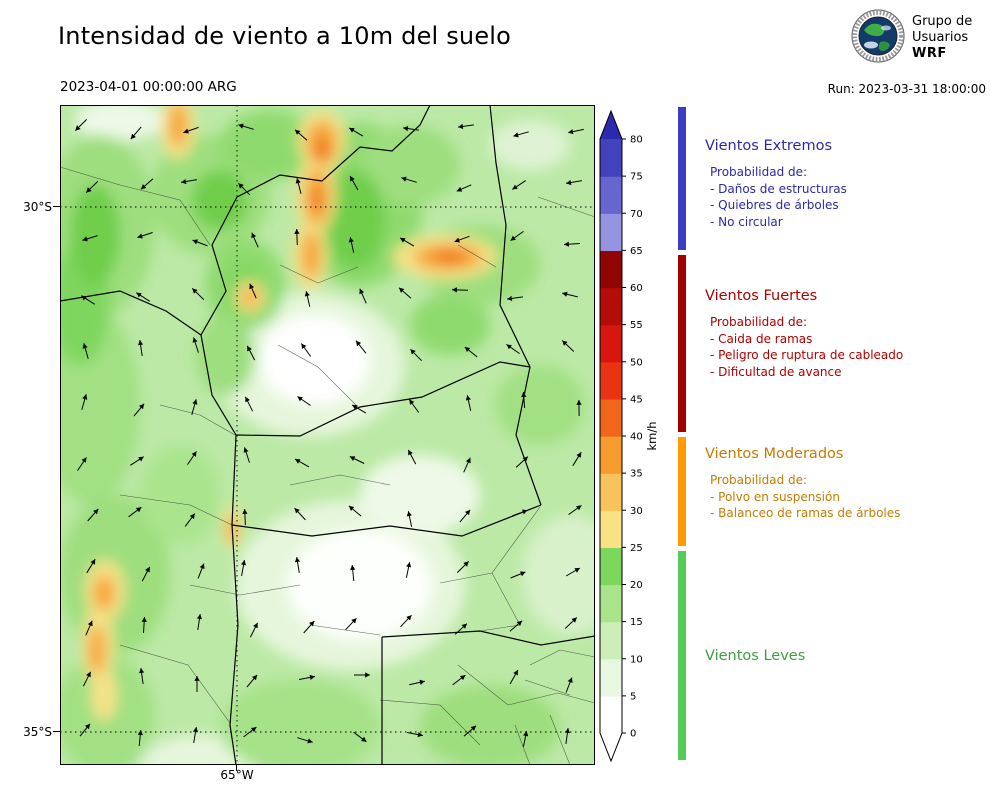  What do you see at coordinates (755, 656) in the screenshot?
I see `legend-heading-leves: Vientos Leves` at bounding box center [755, 656].